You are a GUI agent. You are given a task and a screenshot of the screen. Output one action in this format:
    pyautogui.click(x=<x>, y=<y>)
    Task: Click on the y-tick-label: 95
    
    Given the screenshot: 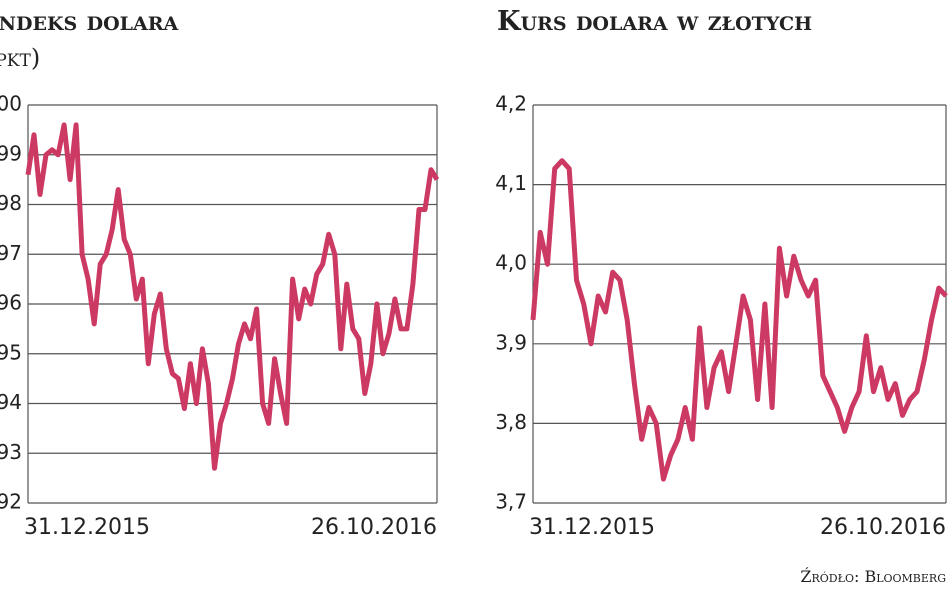 What is the action you would take?
    pyautogui.click(x=11, y=352)
    